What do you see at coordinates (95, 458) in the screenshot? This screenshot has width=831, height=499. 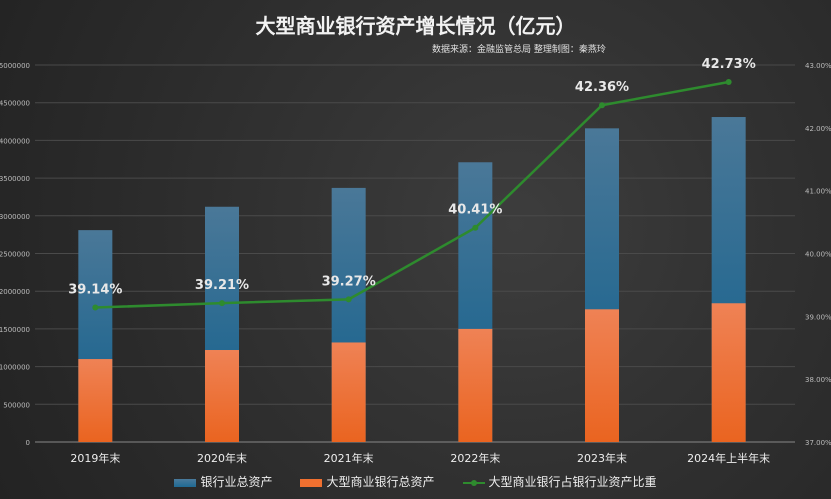 I see `x-axis-tick: 2019年末` at bounding box center [95, 458].